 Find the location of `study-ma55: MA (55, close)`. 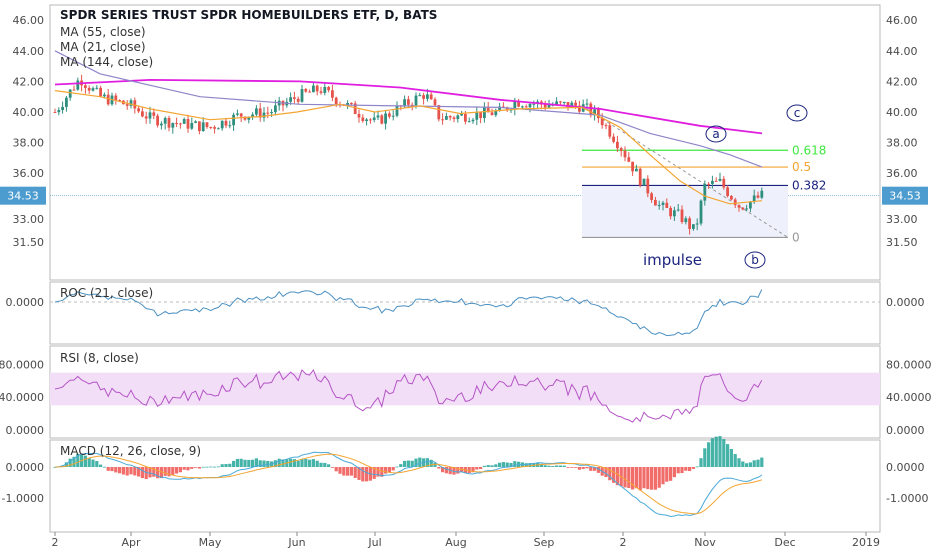

study-ma55: MA (55, close) is located at coordinates (103, 32).